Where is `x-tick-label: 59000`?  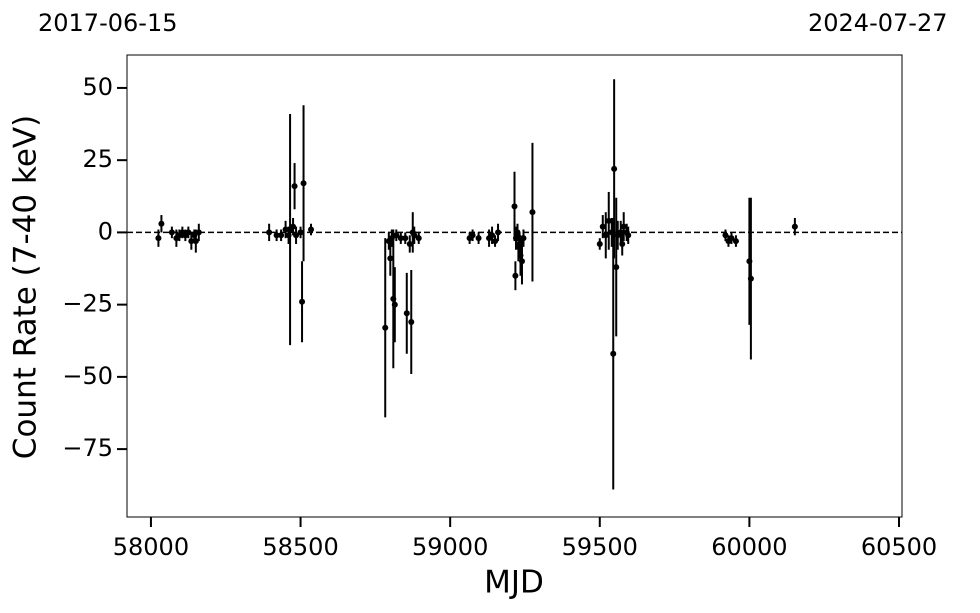
x-tick-label: 59000 is located at coordinates (450, 547).